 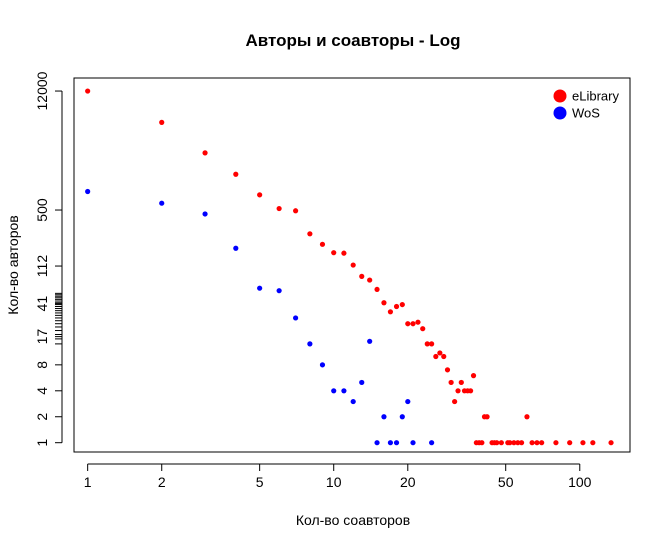 I want to click on y-tick-label: 12000, so click(x=42, y=90).